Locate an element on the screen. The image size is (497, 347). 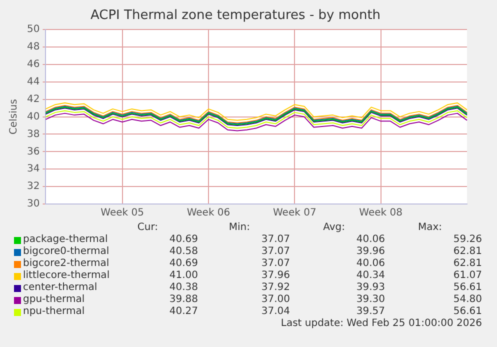
legend-label: littlecore-thermal is located at coordinates (66, 276).